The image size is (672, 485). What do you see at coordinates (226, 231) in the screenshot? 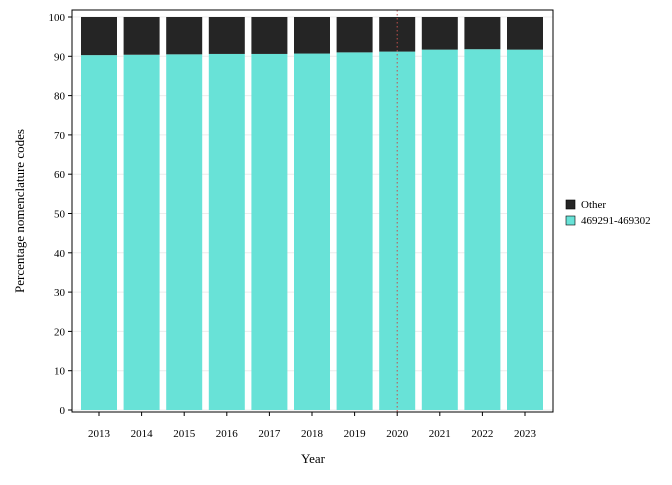
I see `bar-main-2016` at bounding box center [226, 231].